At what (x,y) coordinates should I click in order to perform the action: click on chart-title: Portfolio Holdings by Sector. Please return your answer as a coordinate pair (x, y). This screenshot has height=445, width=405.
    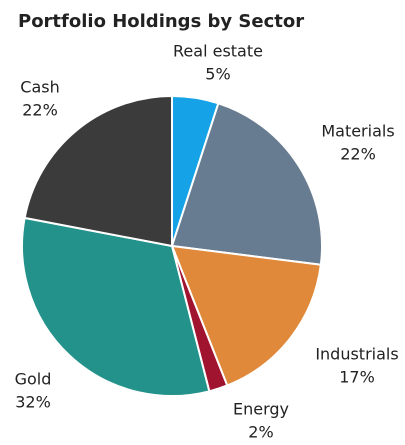
    Looking at the image, I should click on (161, 21).